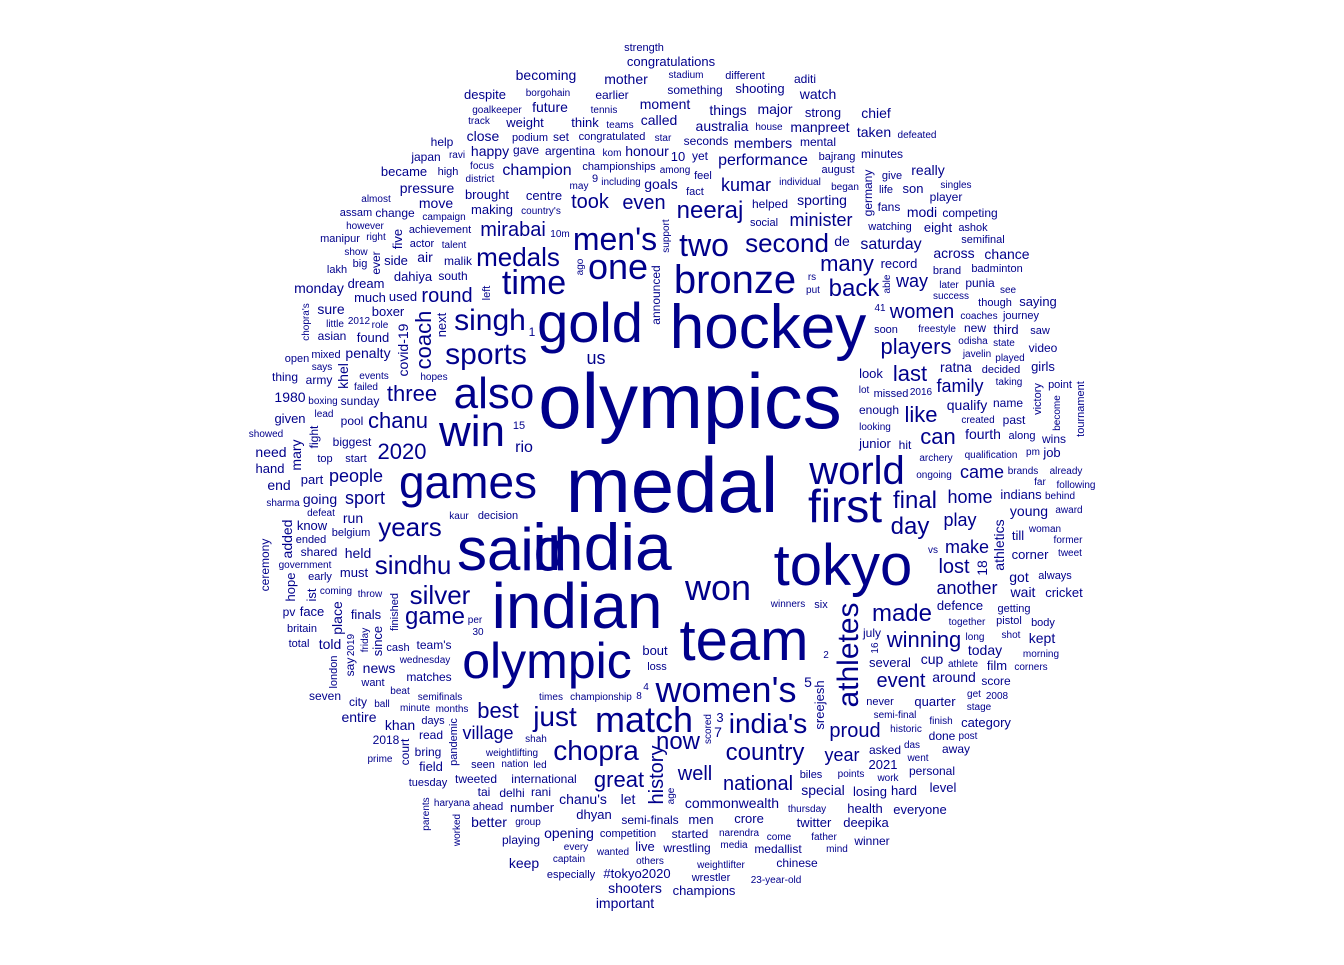 The image size is (1344, 965). Describe the element at coordinates (711, 878) in the screenshot. I see `word-428: wrestler` at that location.